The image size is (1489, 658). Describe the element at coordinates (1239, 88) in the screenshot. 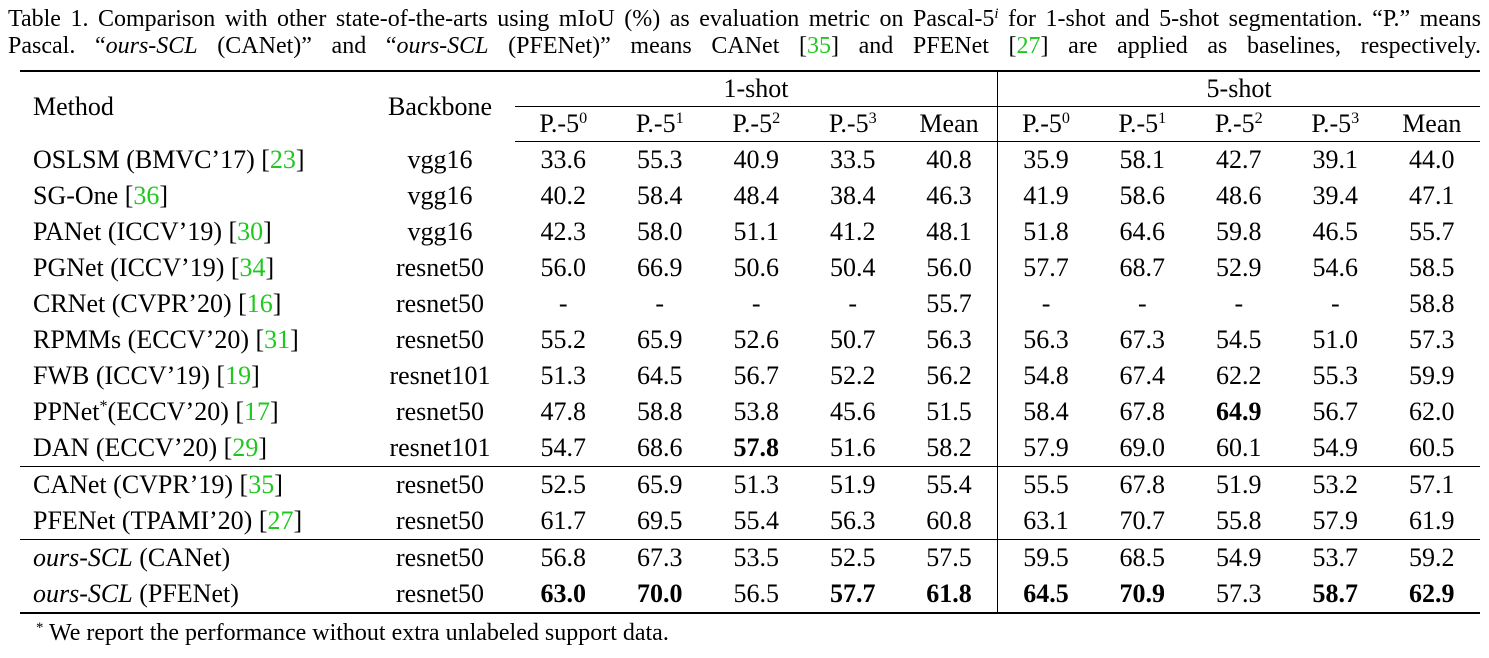

I see `group-header: 5-shot` at that location.